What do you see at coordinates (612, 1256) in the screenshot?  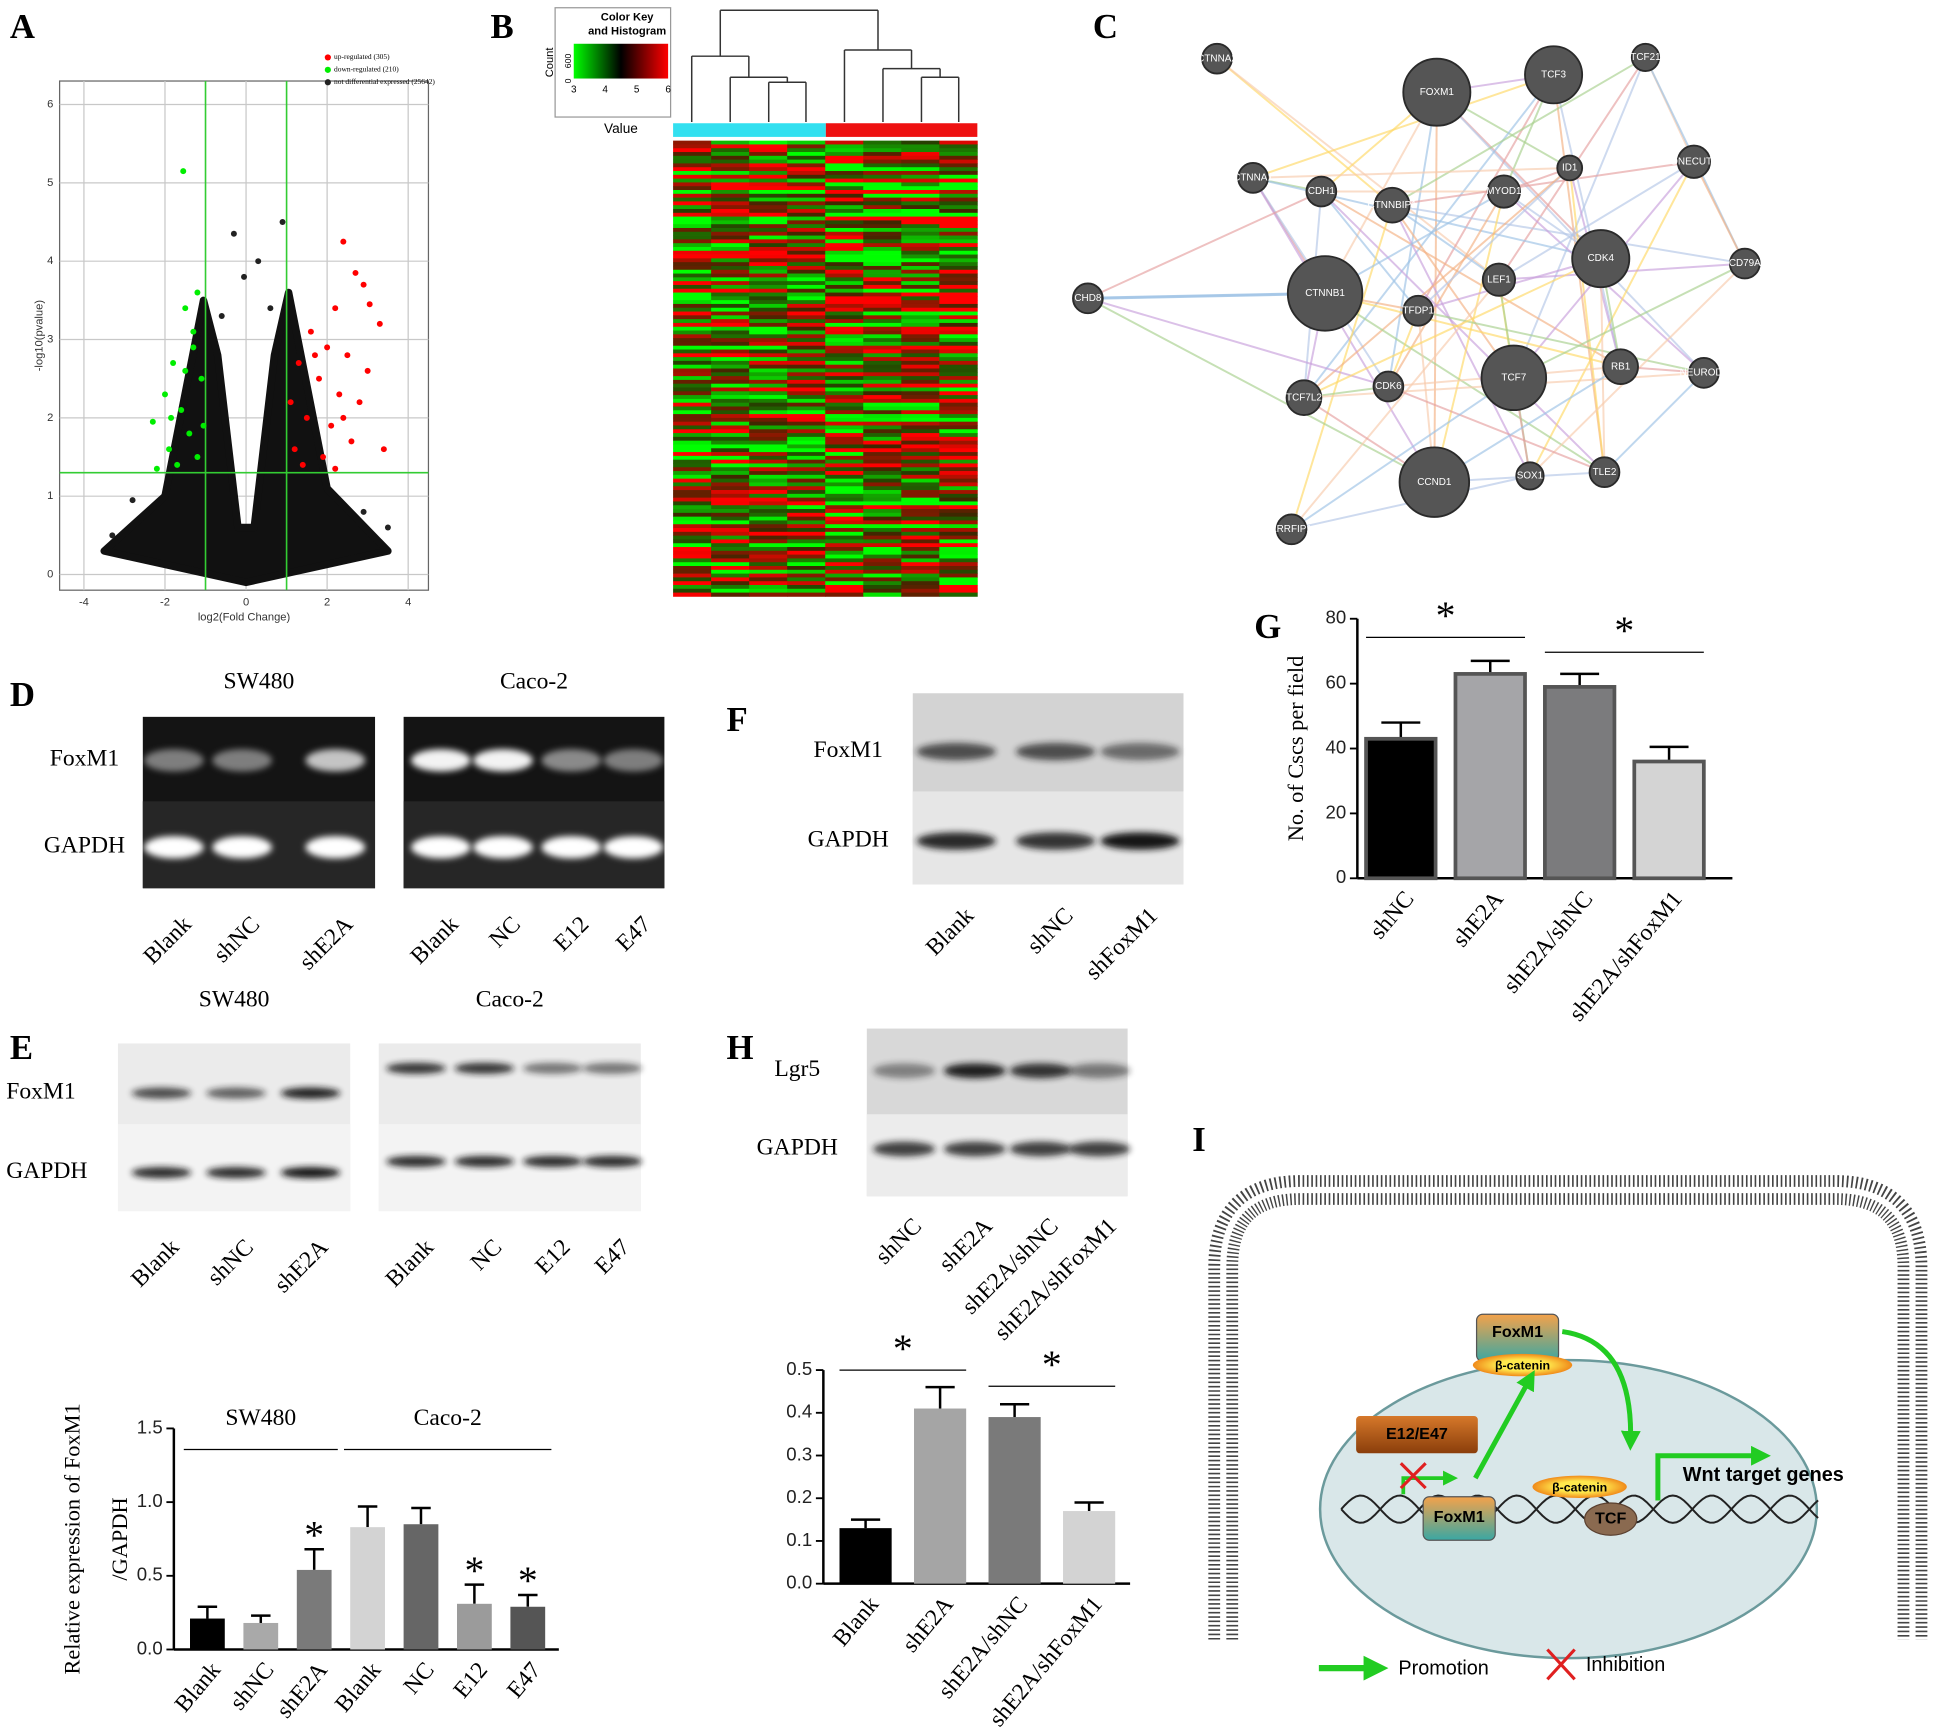 I see `lane-label: E47` at bounding box center [612, 1256].